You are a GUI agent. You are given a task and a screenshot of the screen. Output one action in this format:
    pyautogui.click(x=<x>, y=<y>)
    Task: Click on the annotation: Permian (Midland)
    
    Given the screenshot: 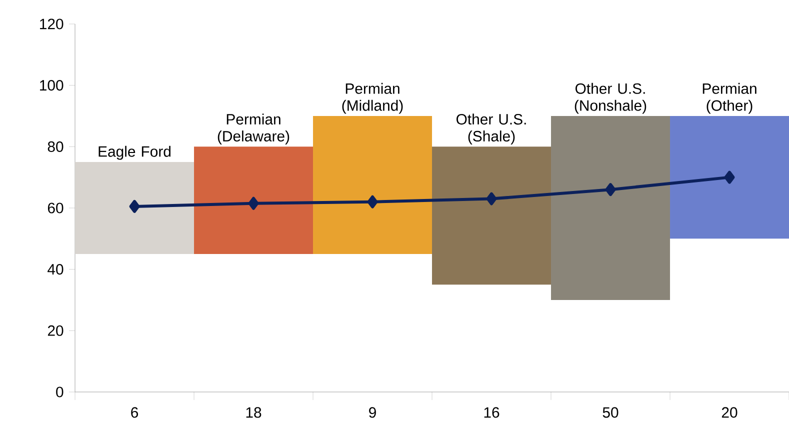 What is the action you would take?
    pyautogui.click(x=372, y=98)
    